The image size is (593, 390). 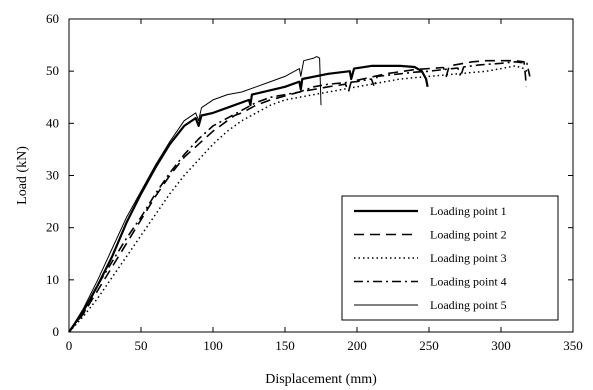 What do you see at coordinates (22, 175) in the screenshot?
I see `y-axis-title: Load (kN)` at bounding box center [22, 175].